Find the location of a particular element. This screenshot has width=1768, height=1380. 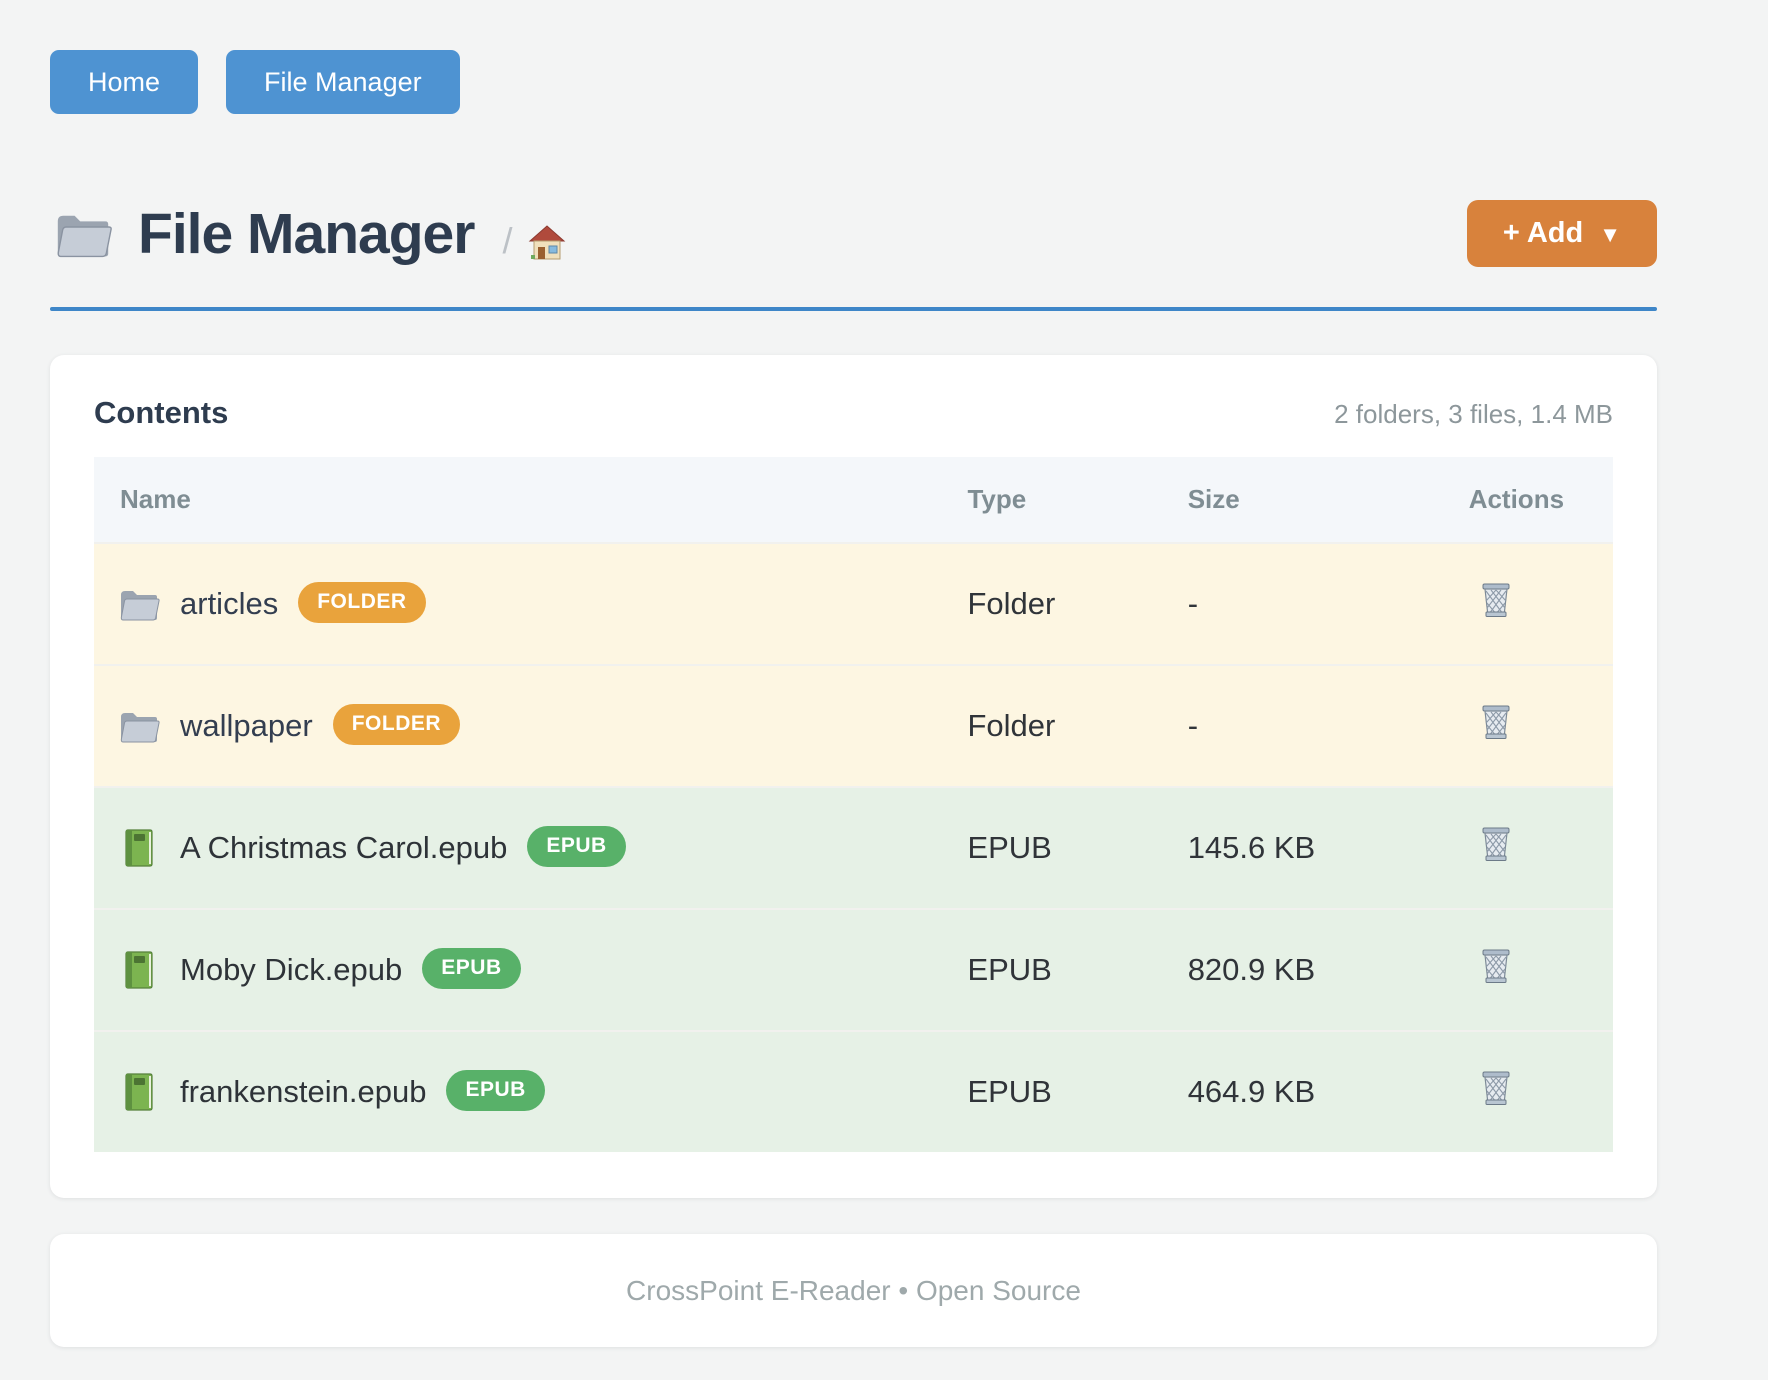

column-header-actions: Actions is located at coordinates (1516, 499).